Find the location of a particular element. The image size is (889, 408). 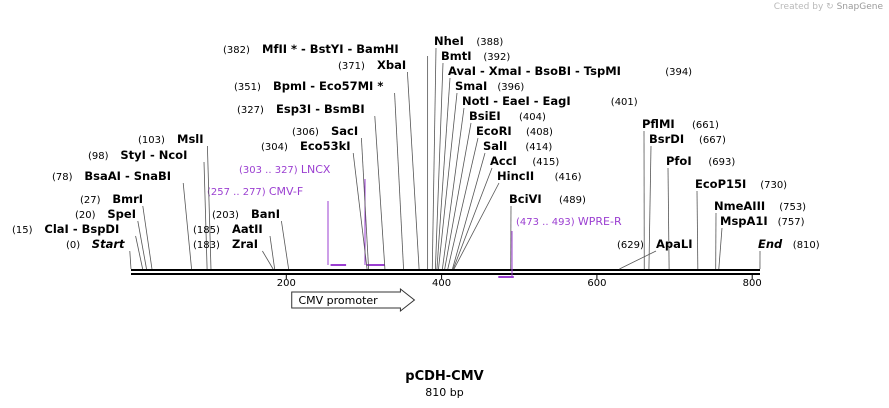

restriction-site: (351) BpmI - Eco57MI * is located at coordinates (319, 174).